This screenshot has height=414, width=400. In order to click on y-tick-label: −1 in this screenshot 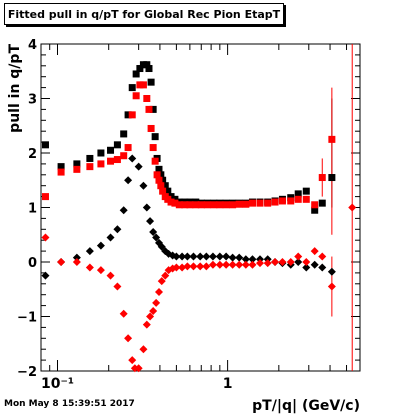, I will do `click(27, 318)`.